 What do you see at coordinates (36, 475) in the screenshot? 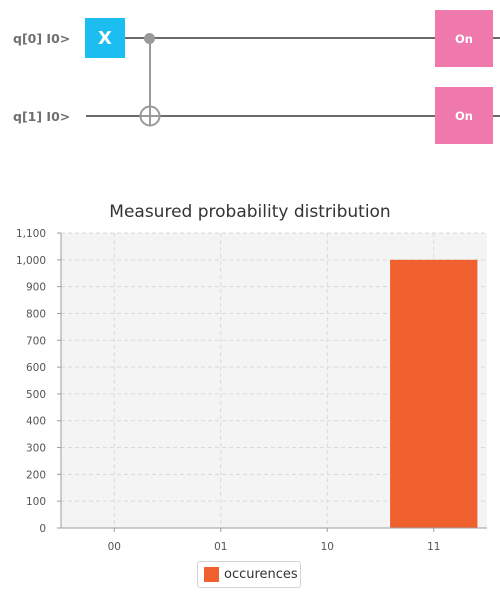
I see `y-tick-label: 200` at bounding box center [36, 475].